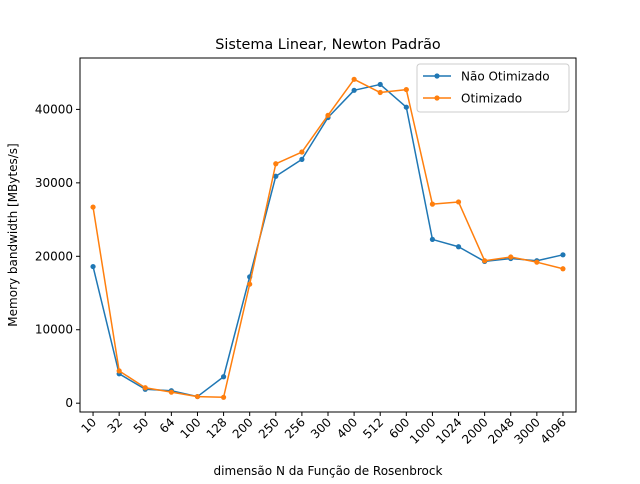 The width and height of the screenshot is (640, 484). Describe the element at coordinates (505, 77) in the screenshot. I see `legend-label-0: Não Otimizado` at that location.